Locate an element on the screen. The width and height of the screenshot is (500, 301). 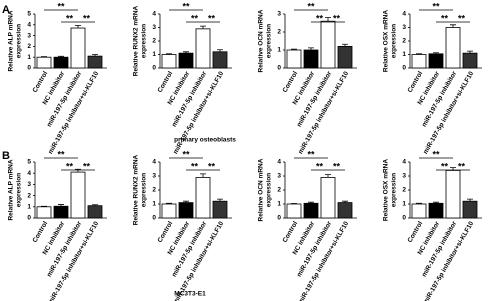
y-axis-label: Relative OSX mRNA is located at coordinates (386, 41).